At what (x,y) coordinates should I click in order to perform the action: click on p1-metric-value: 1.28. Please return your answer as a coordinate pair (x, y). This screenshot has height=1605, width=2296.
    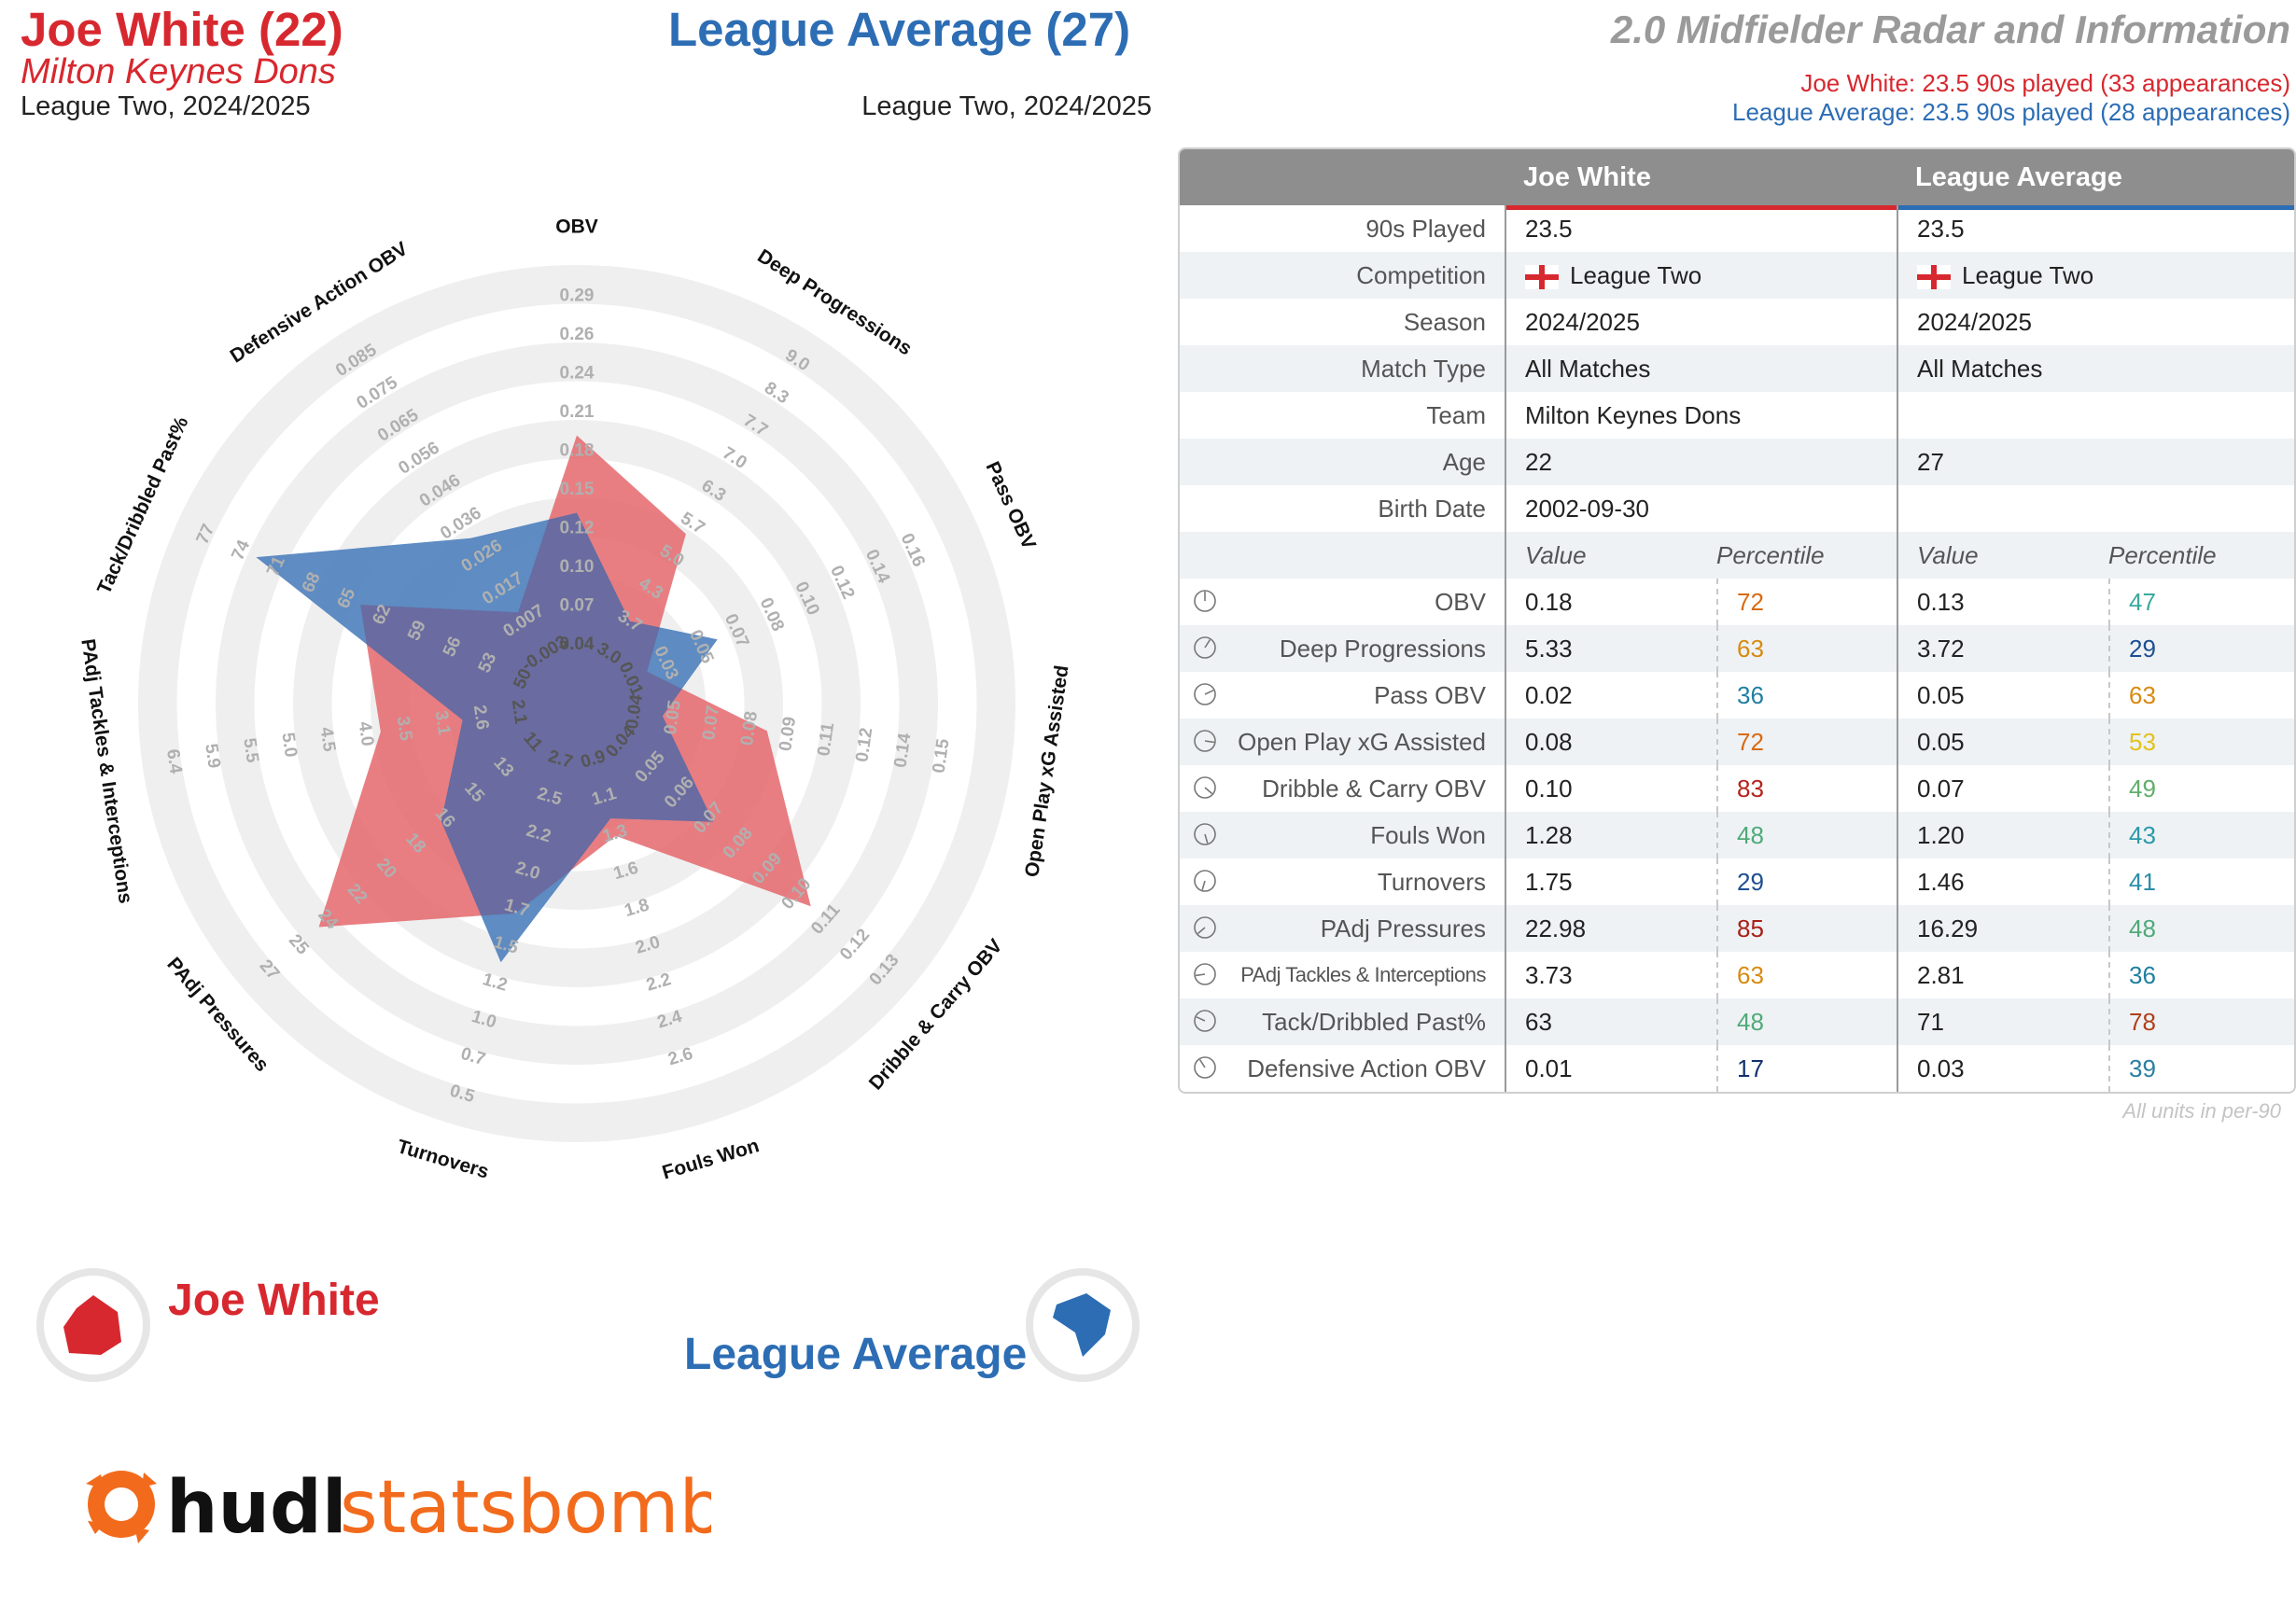
    Looking at the image, I should click on (1549, 835).